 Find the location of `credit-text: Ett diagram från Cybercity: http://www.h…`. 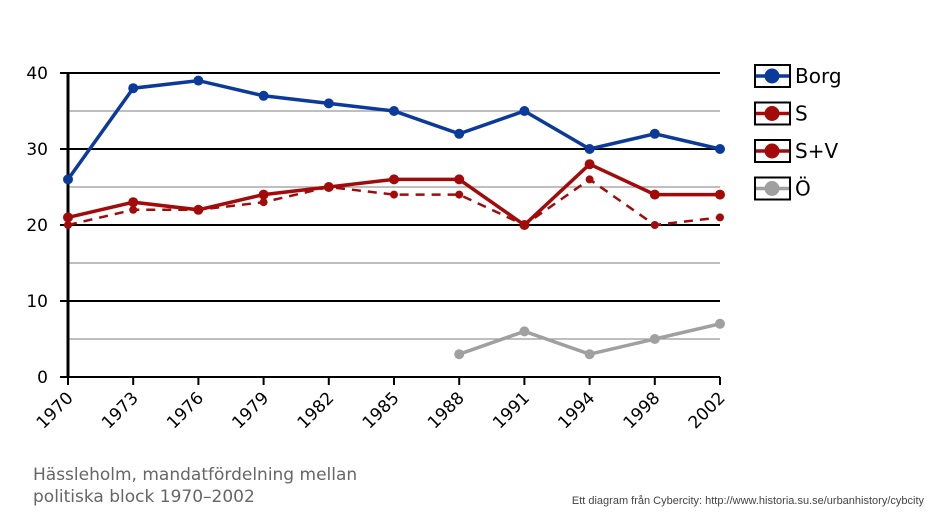

credit-text: Ett diagram från Cybercity: http://www.h… is located at coordinates (747, 501).